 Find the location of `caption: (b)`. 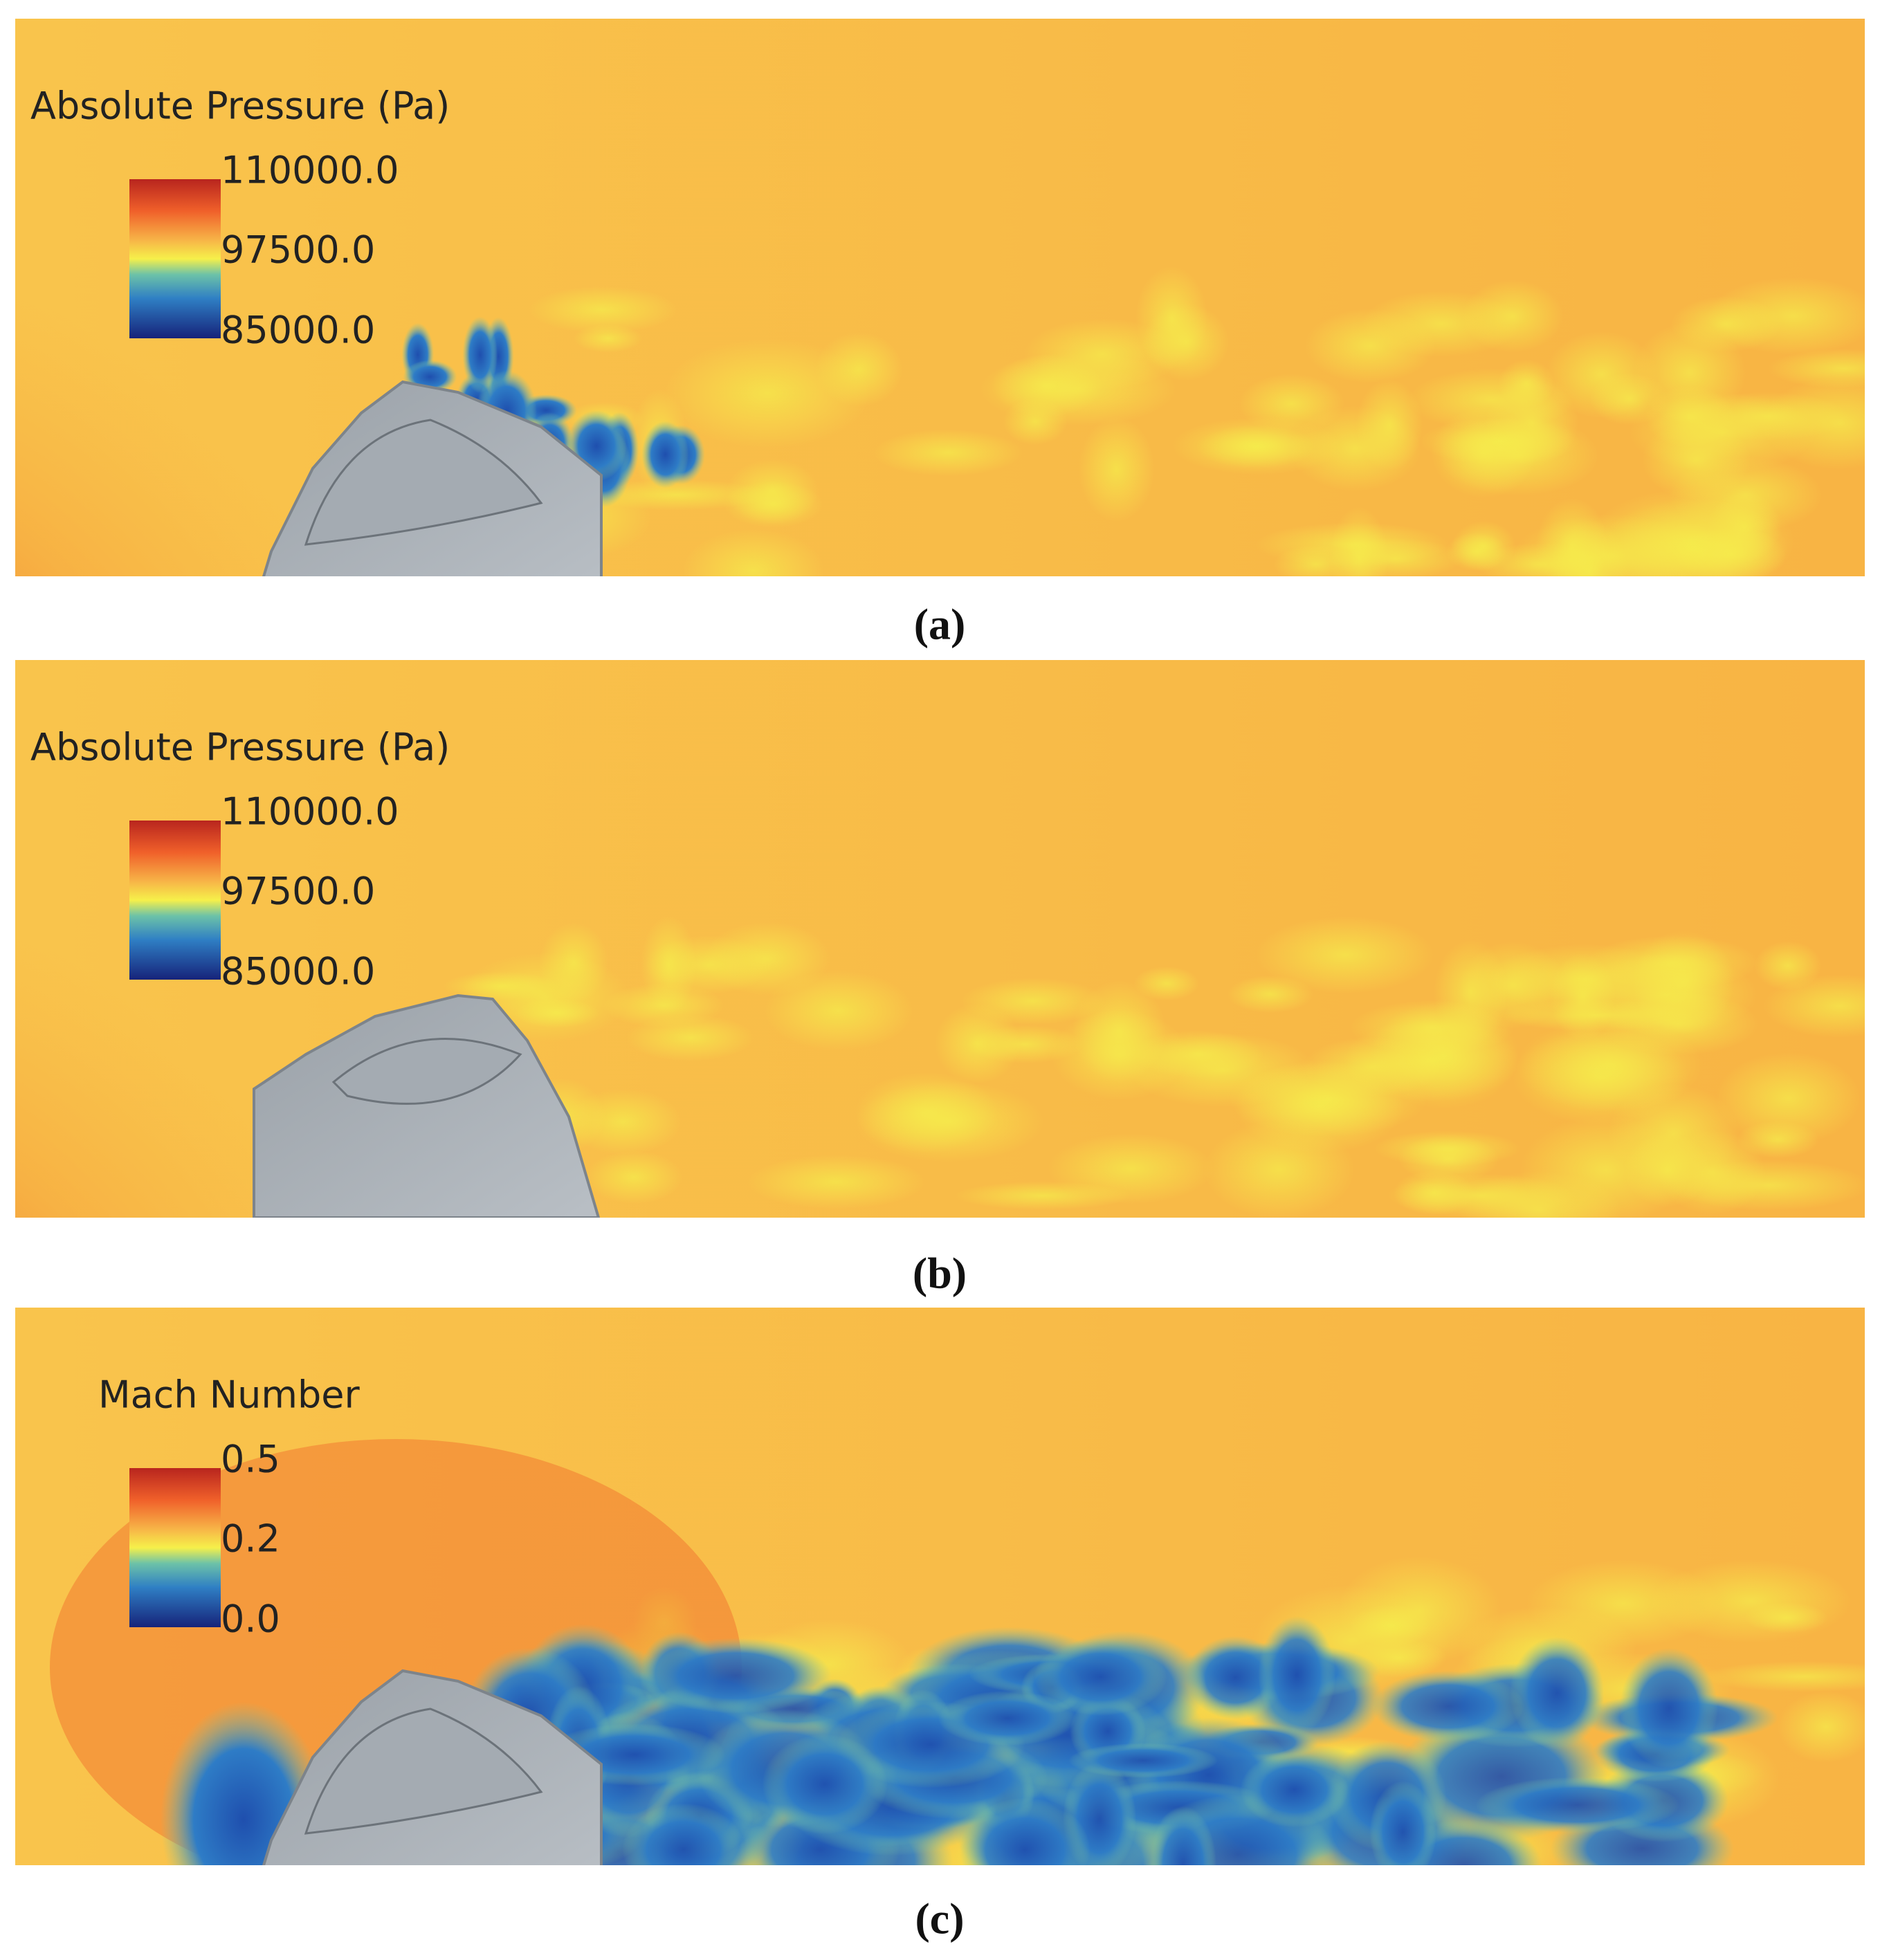

caption: (b) is located at coordinates (940, 1274).